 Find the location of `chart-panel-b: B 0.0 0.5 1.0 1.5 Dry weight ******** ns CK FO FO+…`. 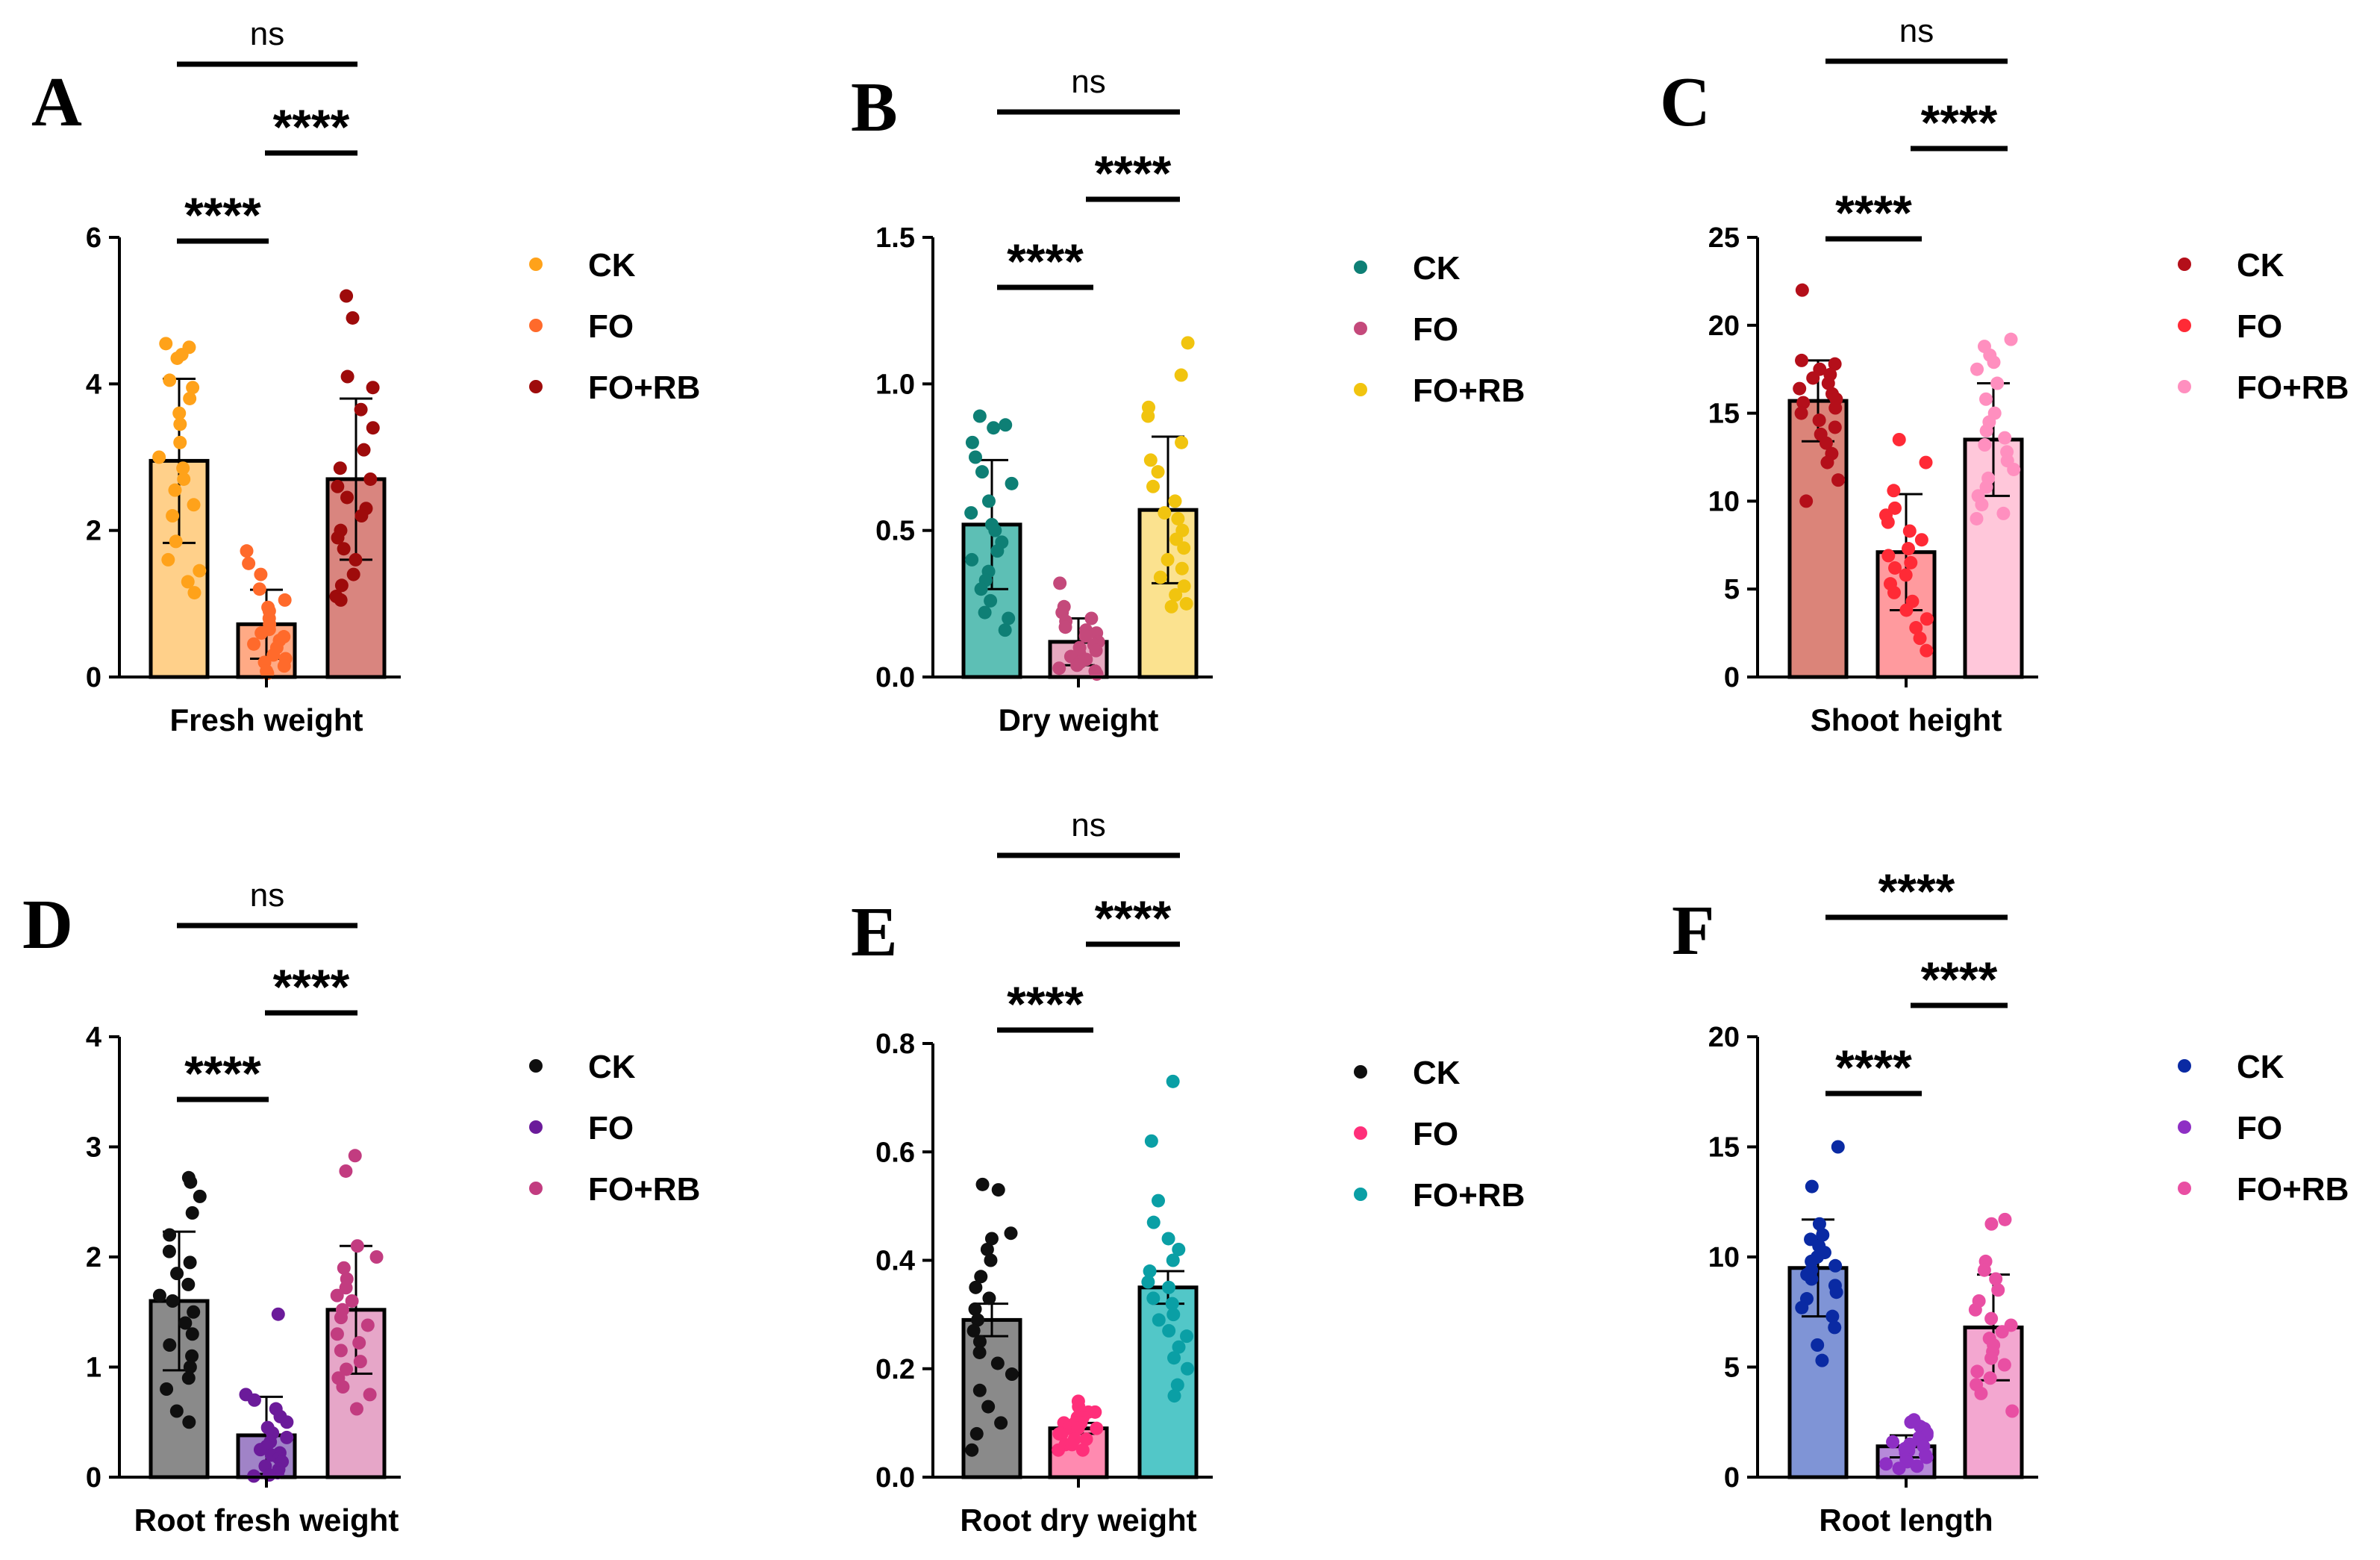

chart-panel-b: B 0.0 0.5 1.0 1.5 Dry weight ******** ns CK FO FO+… is located at coordinates (1188, 400).